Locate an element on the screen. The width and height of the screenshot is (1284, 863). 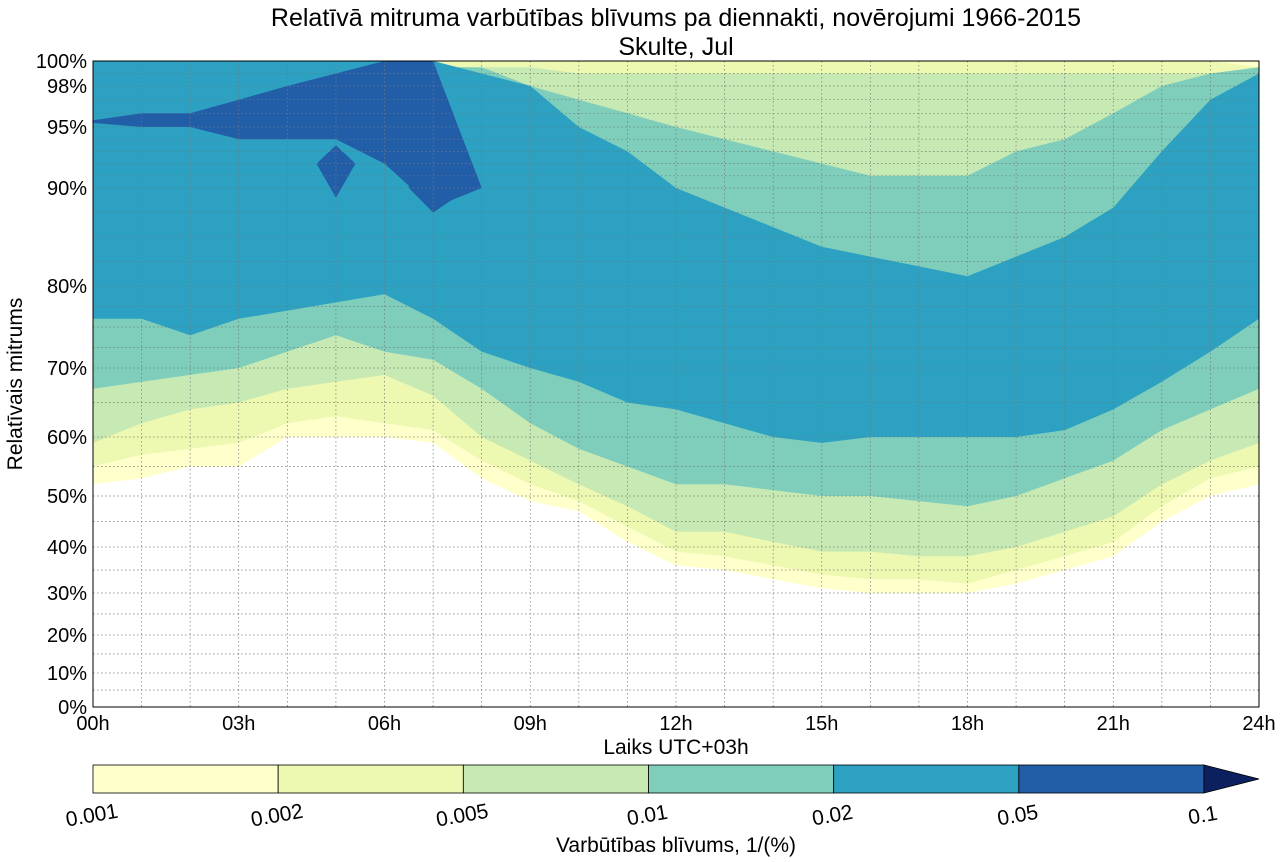
y-axis-label: Relatīvais mitrums is located at coordinates (15, 384).